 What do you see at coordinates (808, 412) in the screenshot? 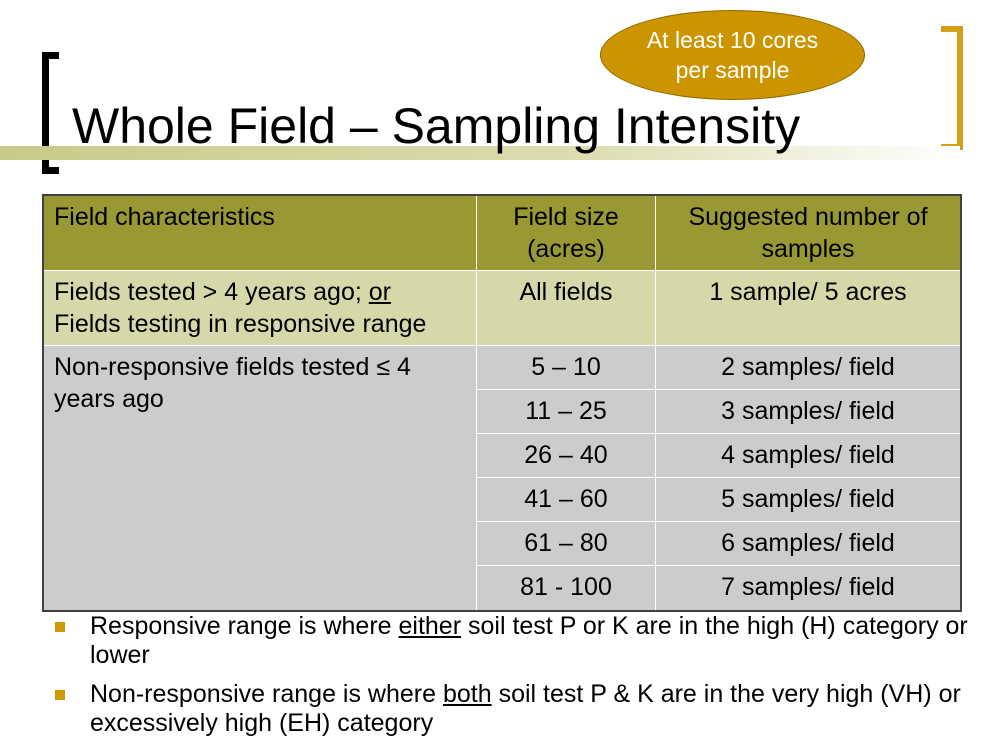
I see `samples-cell: 3 samples/ field` at bounding box center [808, 412].